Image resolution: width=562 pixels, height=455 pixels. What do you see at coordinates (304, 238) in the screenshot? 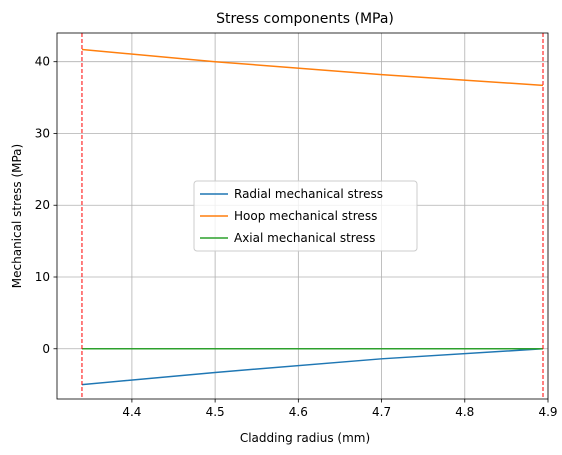
I see `legend-entry: Axial mechanical stress` at bounding box center [304, 238].